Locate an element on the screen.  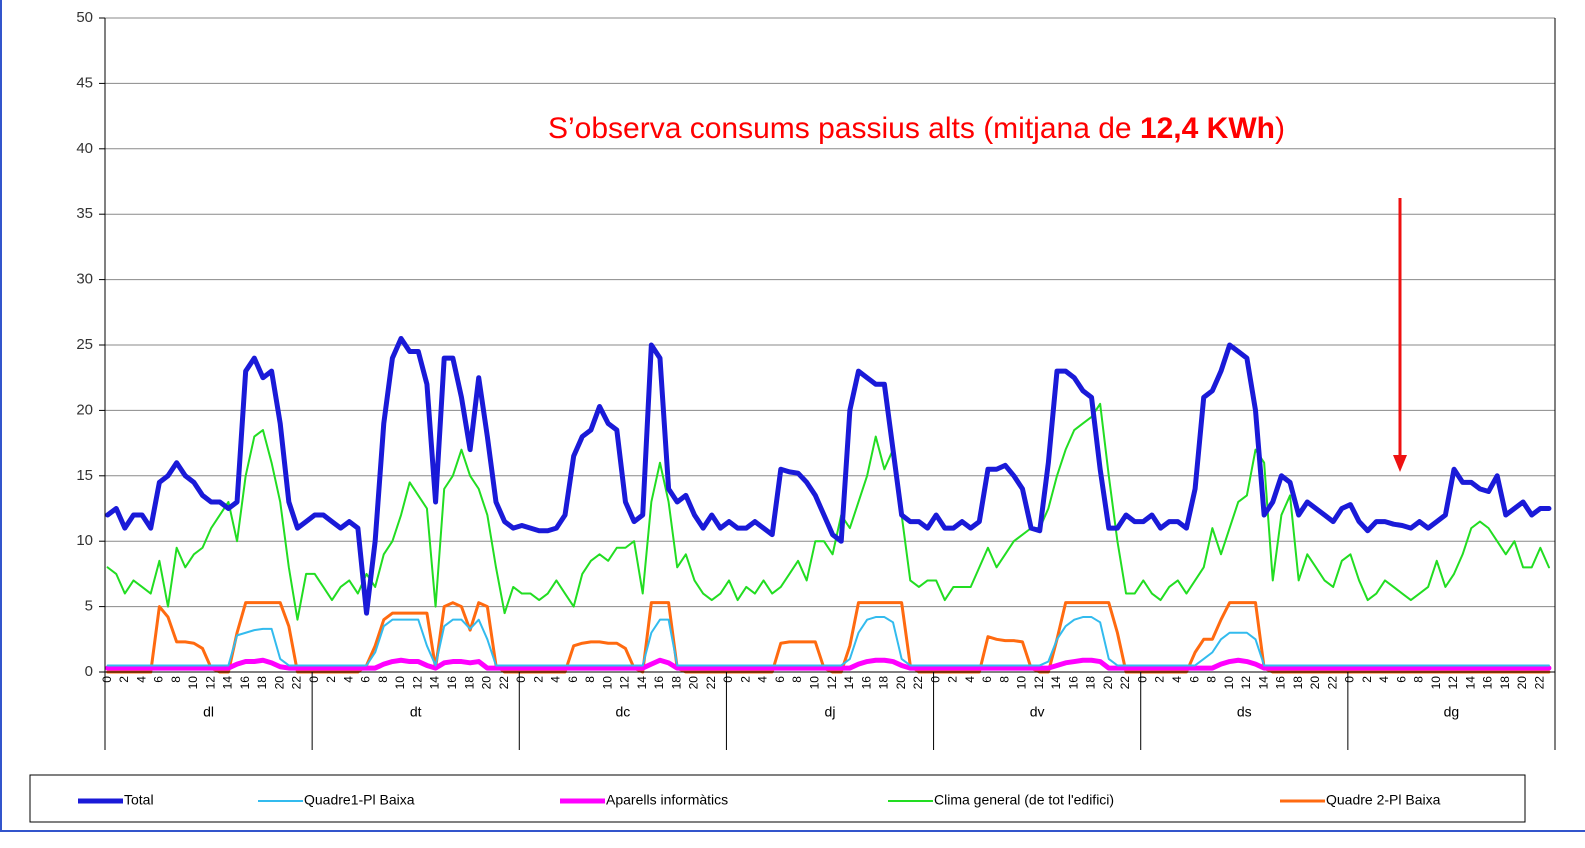
annotation-value: 12,4 KWh is located at coordinates (1207, 128).